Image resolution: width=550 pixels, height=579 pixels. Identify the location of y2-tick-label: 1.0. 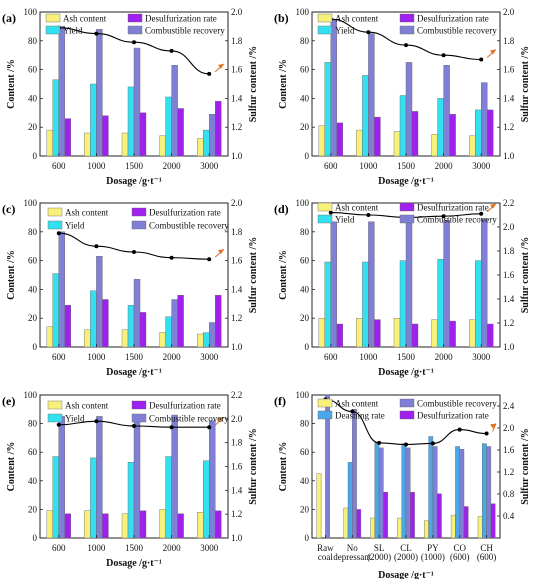
(237, 538).